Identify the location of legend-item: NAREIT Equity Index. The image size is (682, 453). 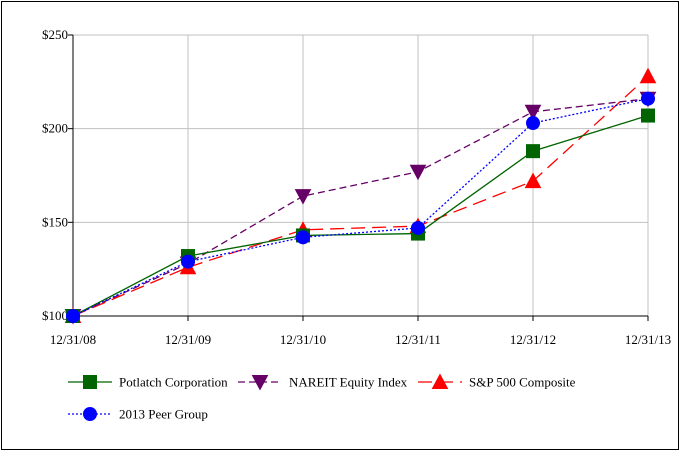
(323, 383).